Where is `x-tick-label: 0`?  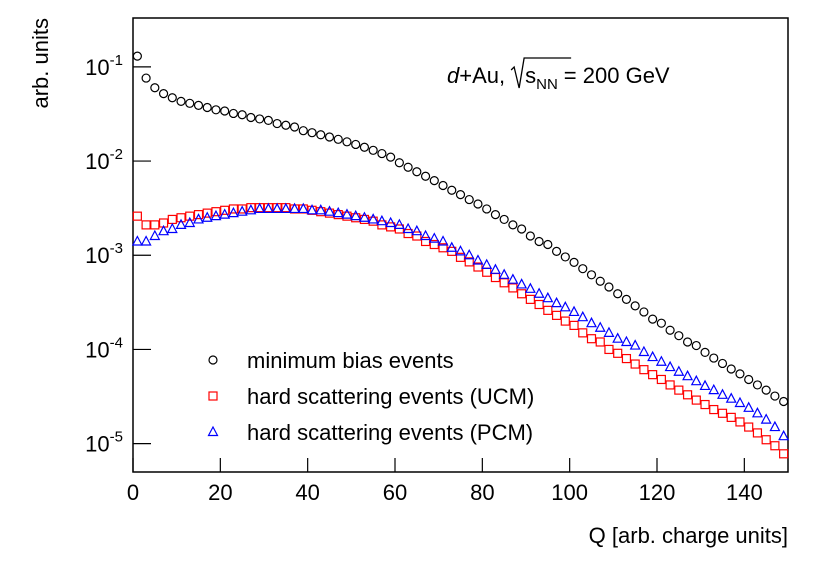 x-tick-label: 0 is located at coordinates (133, 492).